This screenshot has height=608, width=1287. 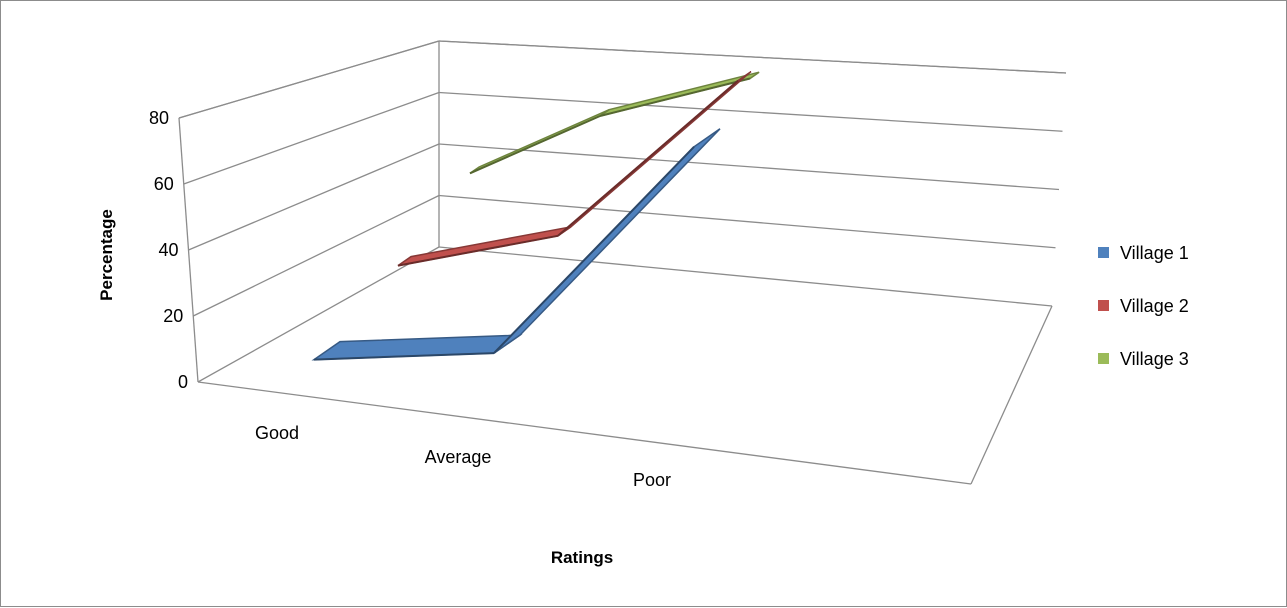 What do you see at coordinates (1154, 253) in the screenshot?
I see `legend-label: Village 1` at bounding box center [1154, 253].